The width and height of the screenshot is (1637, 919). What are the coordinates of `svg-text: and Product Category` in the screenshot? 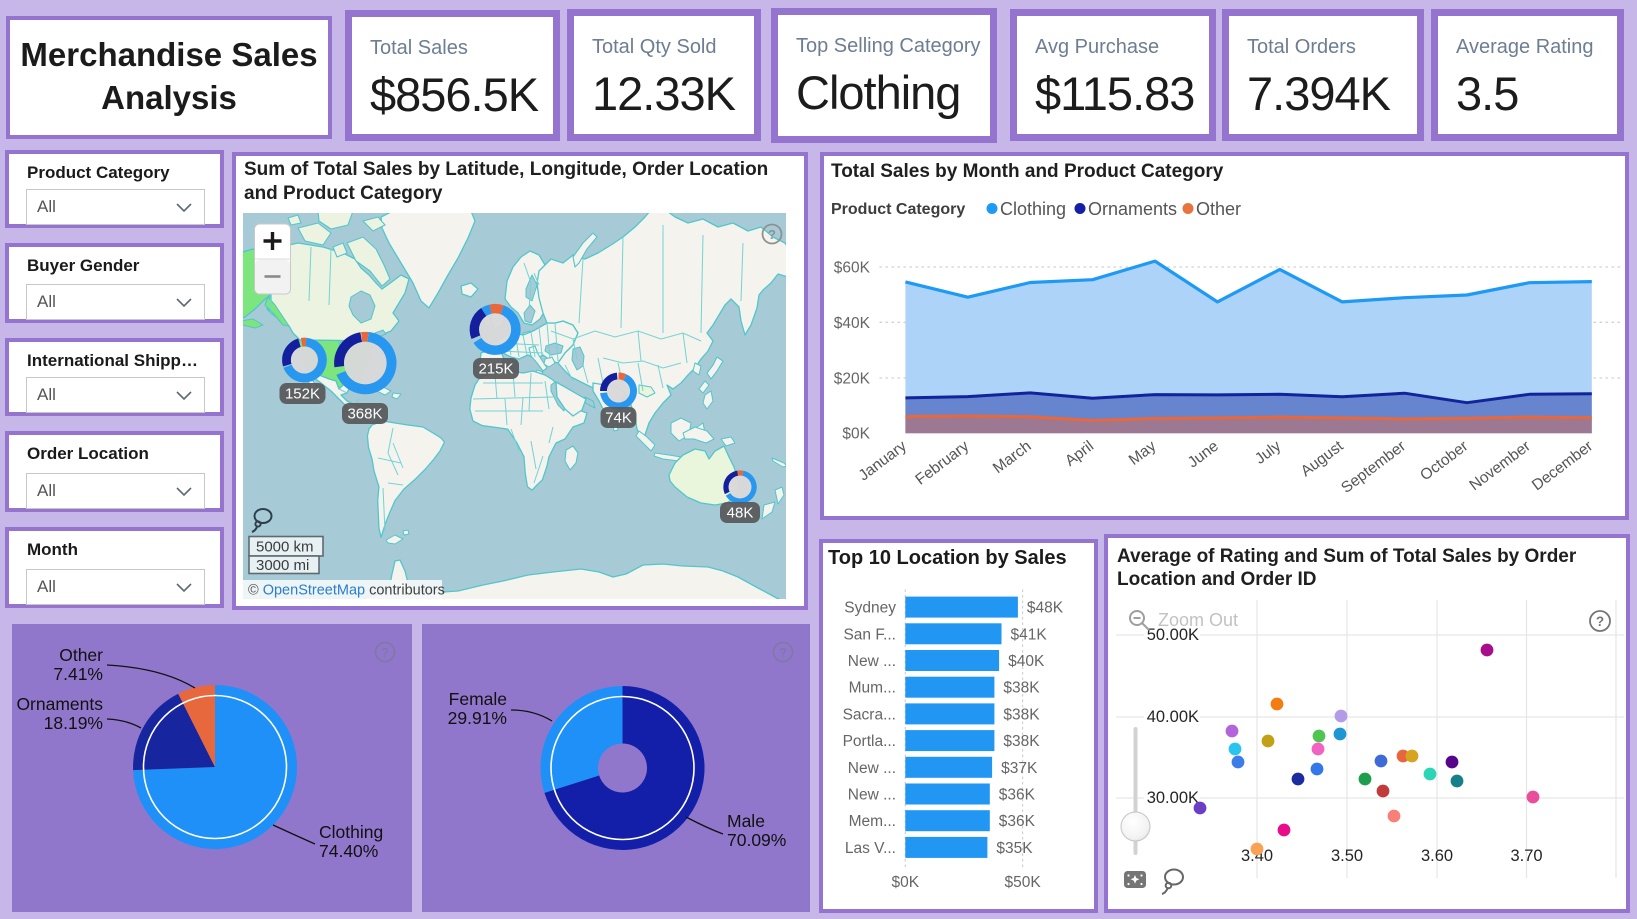 It's located at (343, 193).